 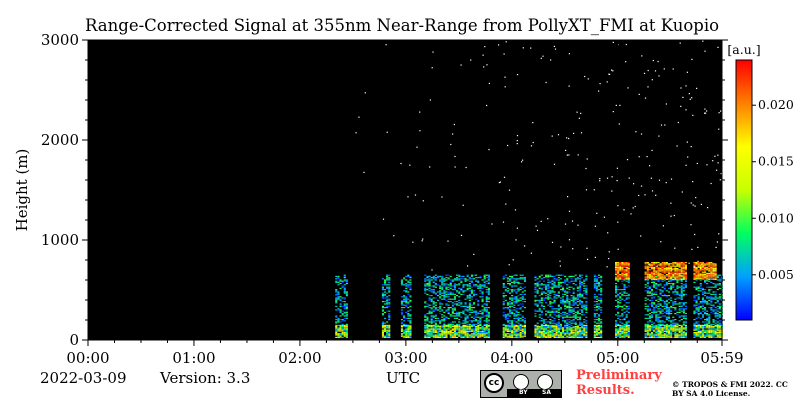 What do you see at coordinates (521, 384) in the screenshot?
I see `cc-license-badge: cc BY SA` at bounding box center [521, 384].